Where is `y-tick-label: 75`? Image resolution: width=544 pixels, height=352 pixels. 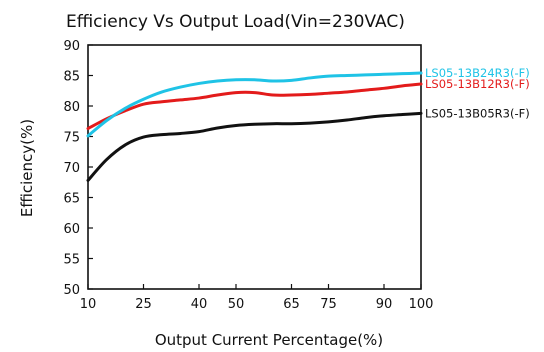
y-tick-label: 75 is located at coordinates (71, 138).